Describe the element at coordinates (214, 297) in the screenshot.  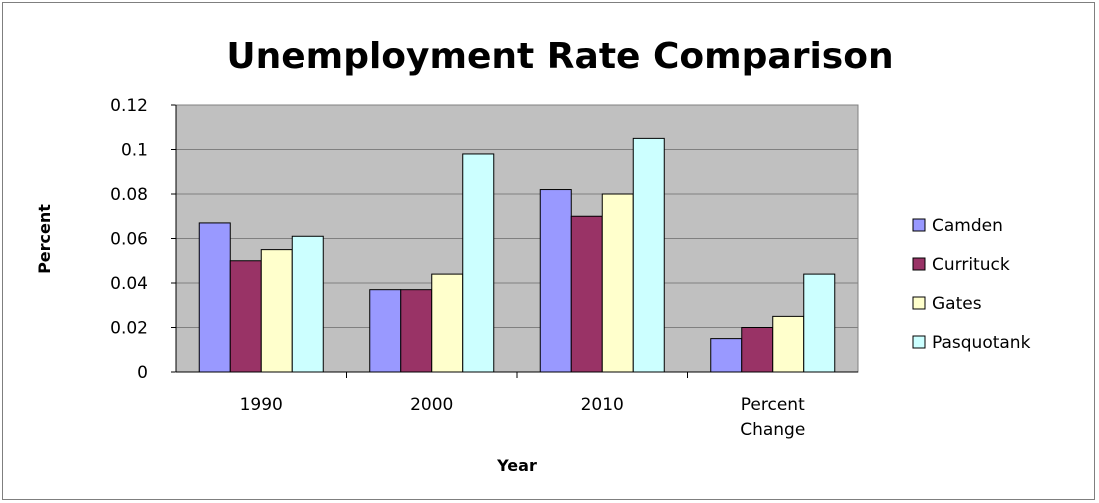
I see `bar-camden-1990` at that location.